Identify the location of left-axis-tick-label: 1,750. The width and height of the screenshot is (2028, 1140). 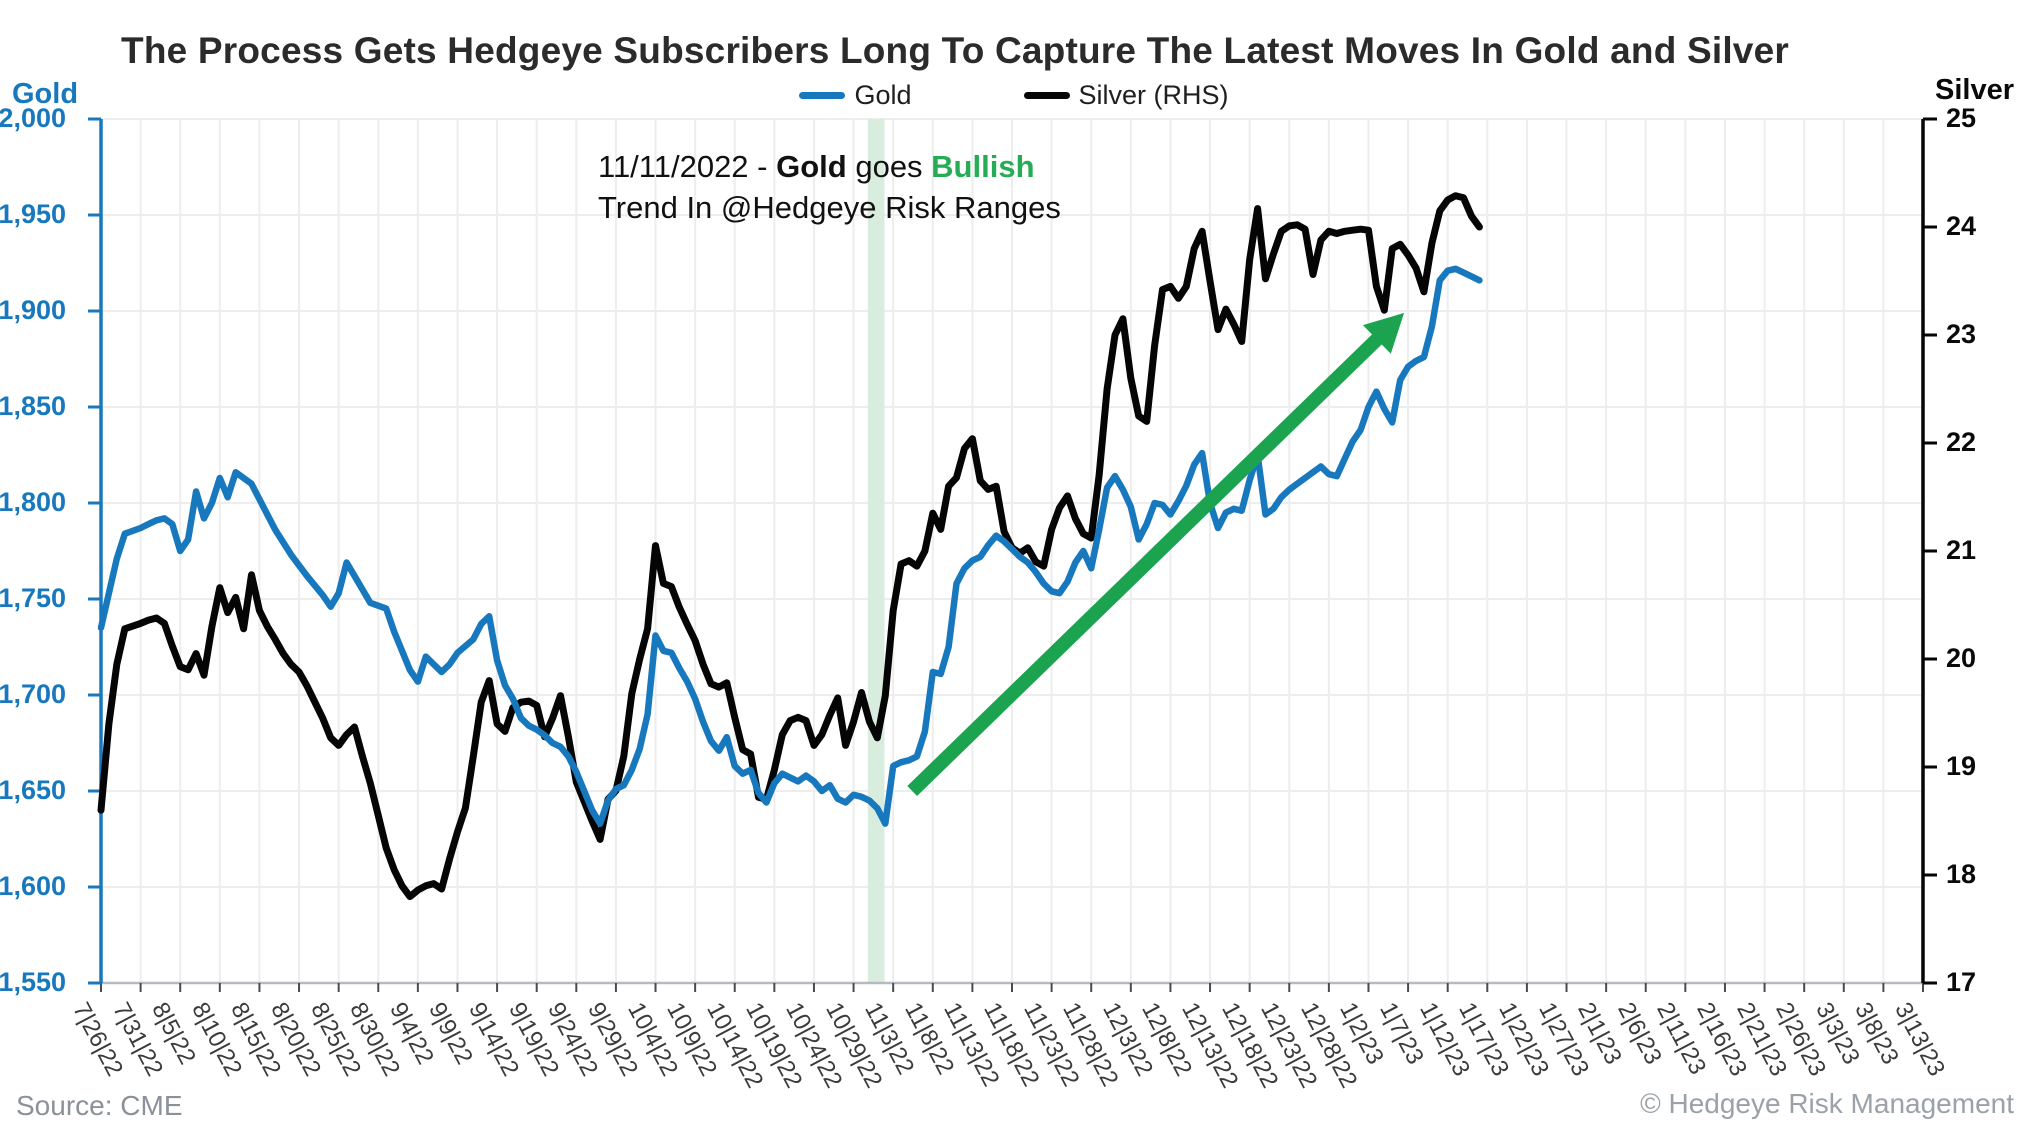
(33, 598).